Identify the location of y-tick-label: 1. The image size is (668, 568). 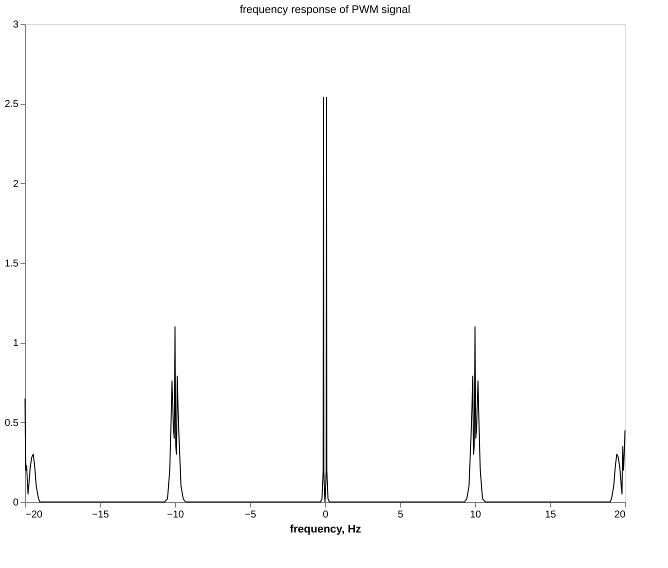
(15, 344).